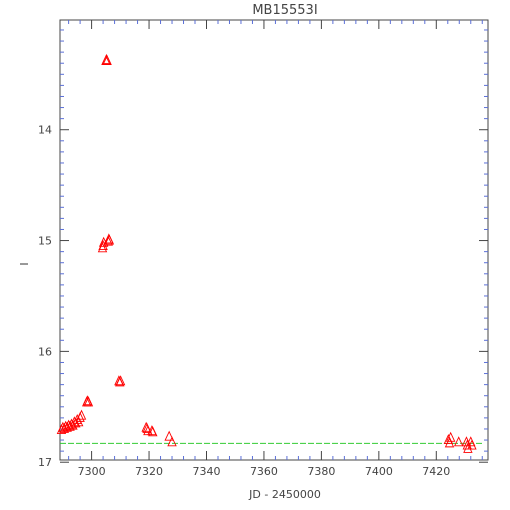  Describe the element at coordinates (379, 471) in the screenshot. I see `x-tick-label: 7400` at that location.